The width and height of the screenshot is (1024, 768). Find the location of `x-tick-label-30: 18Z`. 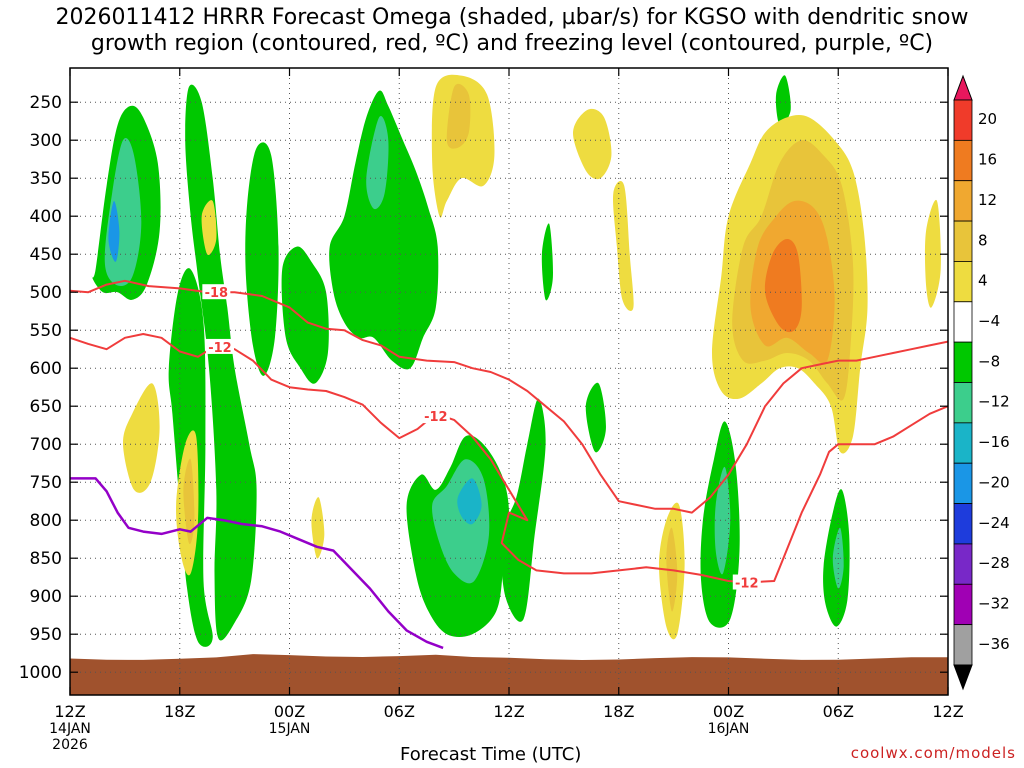

x-tick-label-30: 18Z is located at coordinates (618, 711).